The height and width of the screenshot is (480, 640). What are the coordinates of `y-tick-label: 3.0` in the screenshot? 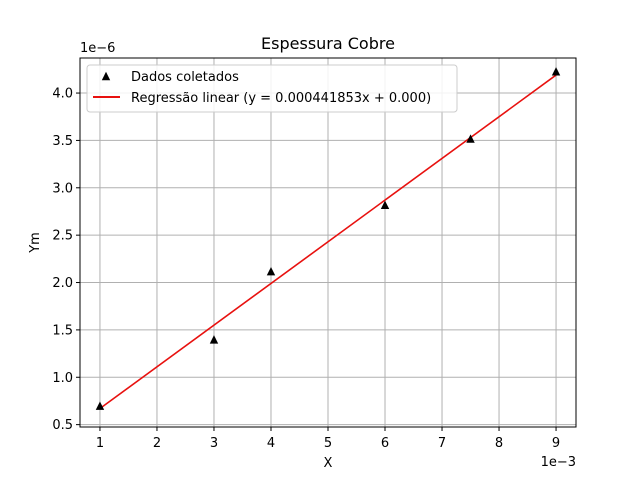 It's located at (62, 188).